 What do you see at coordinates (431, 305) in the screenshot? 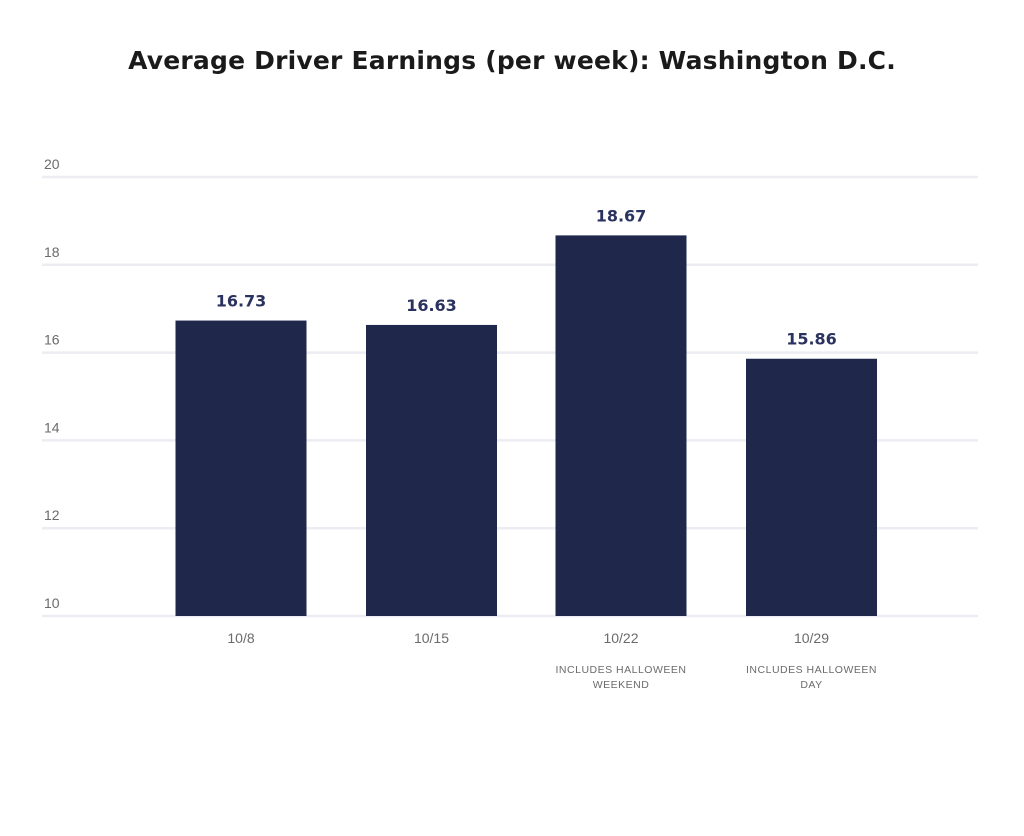
I see `data-label: 16.63` at bounding box center [431, 305].